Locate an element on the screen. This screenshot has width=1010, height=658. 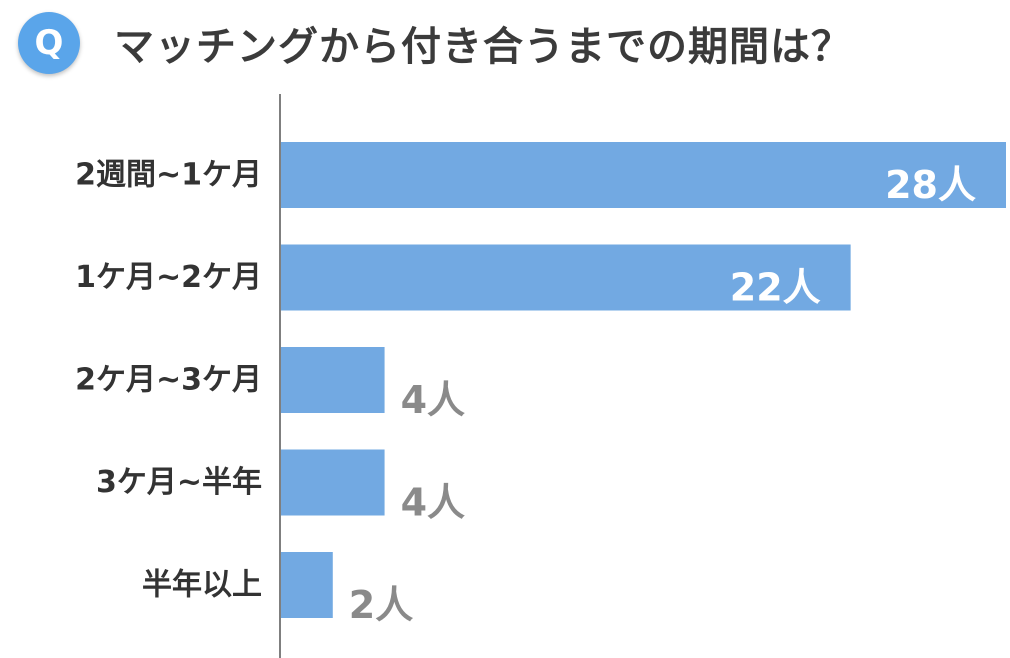
question-badge-icon: Q is located at coordinates (49, 43).